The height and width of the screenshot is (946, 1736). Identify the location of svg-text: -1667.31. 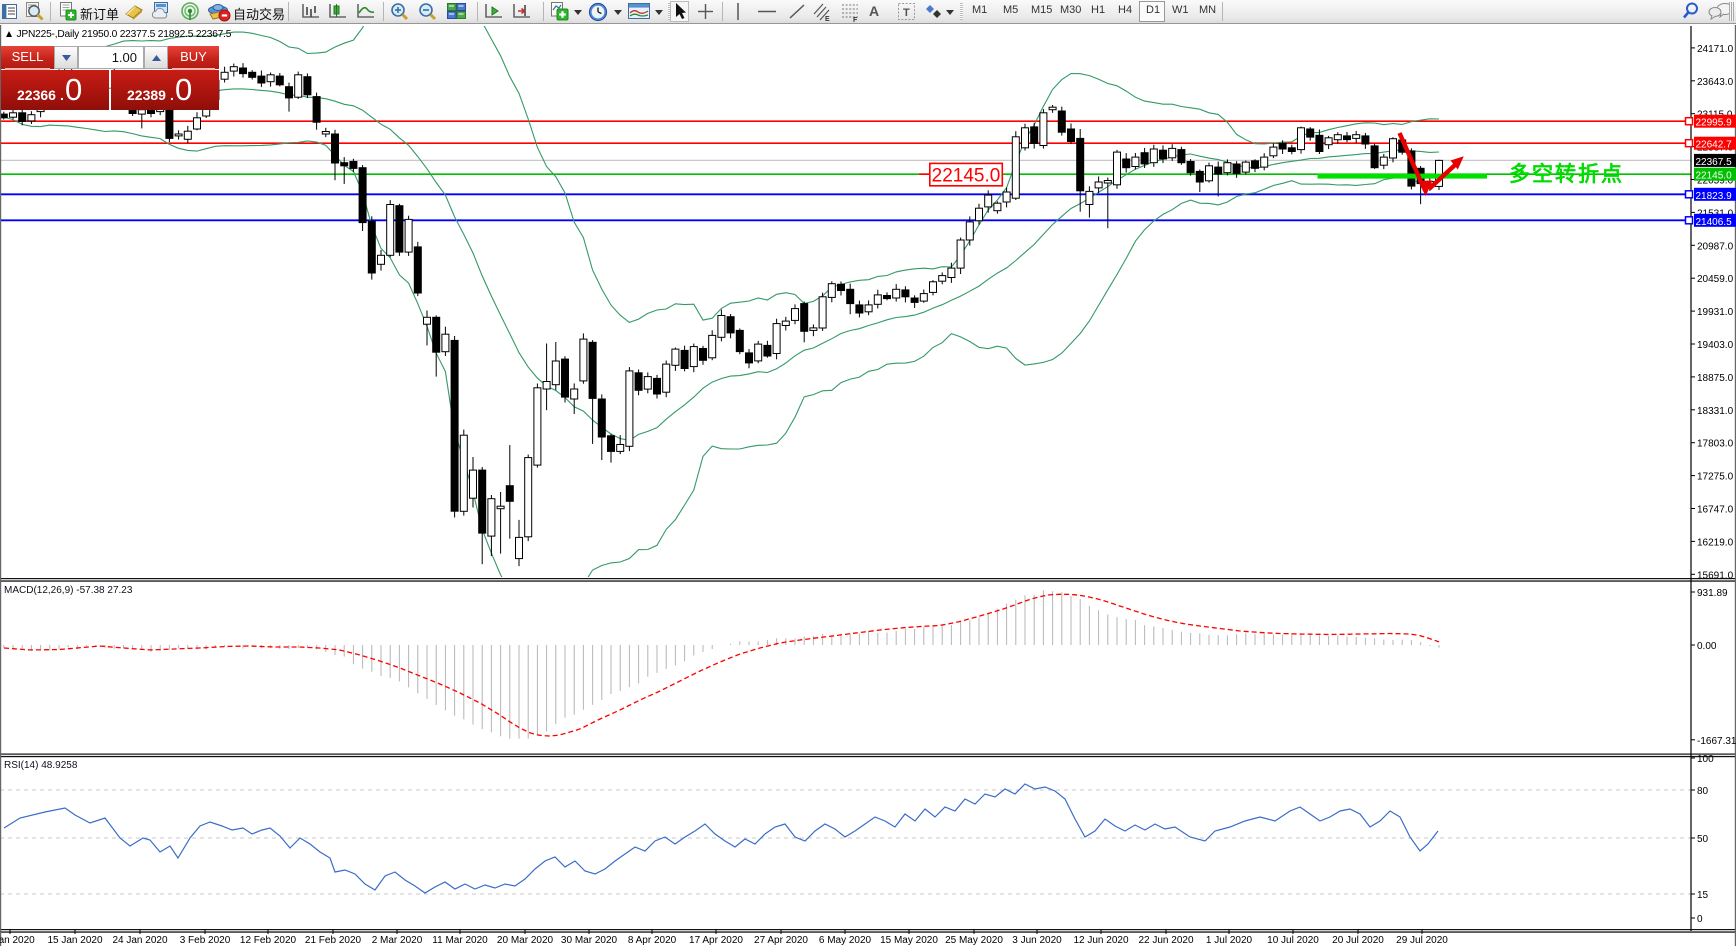
(1716, 741).